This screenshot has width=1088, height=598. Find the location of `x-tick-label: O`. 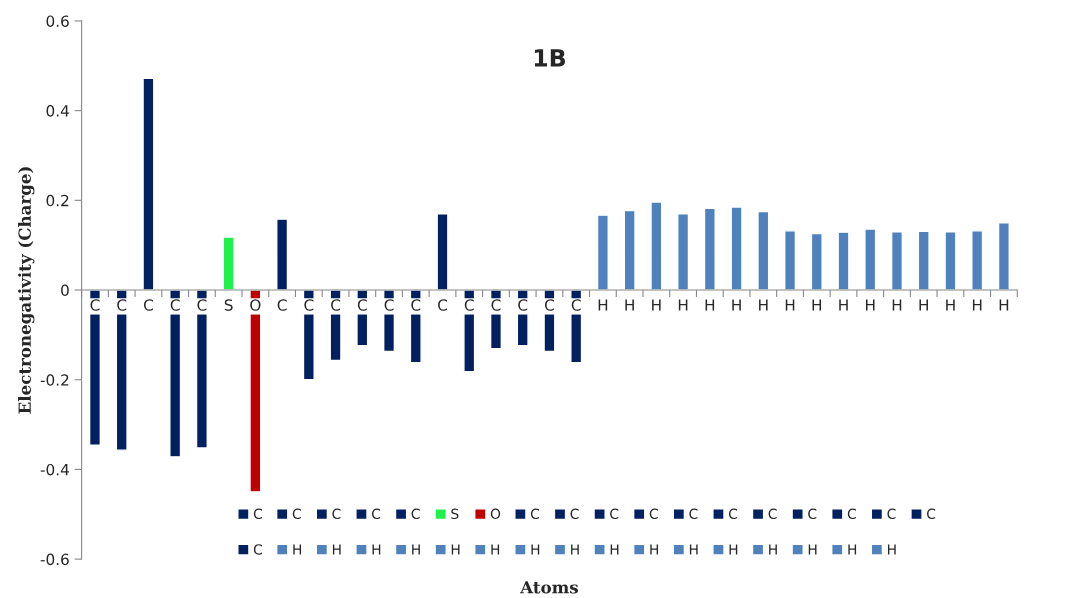

x-tick-label: O is located at coordinates (255, 305).